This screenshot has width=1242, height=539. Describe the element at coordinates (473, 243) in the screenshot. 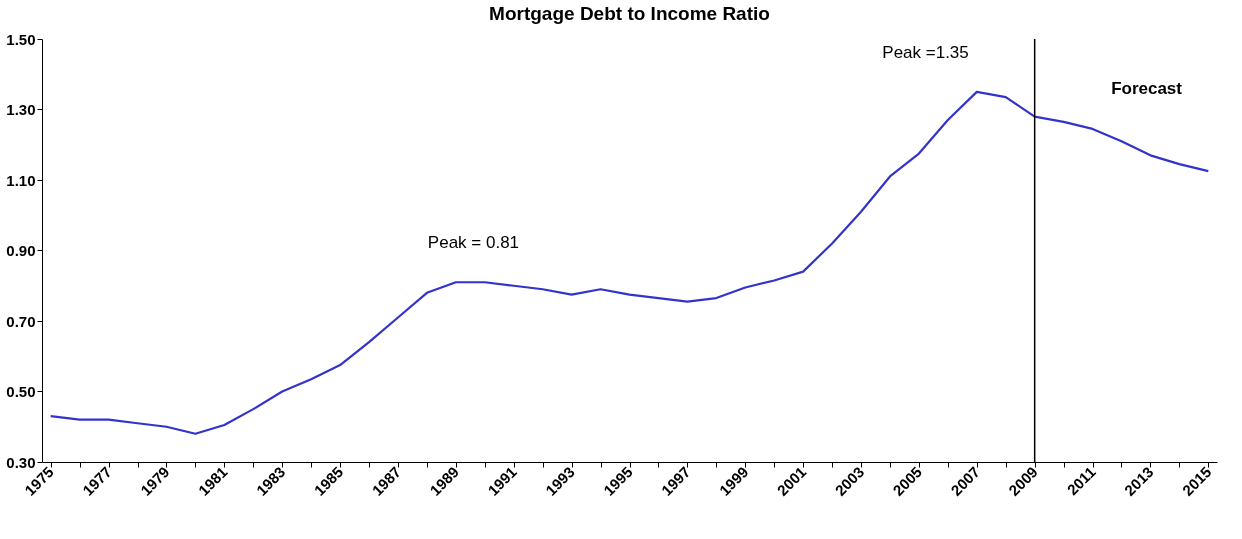

I see `annotation: Peak = 0.81` at that location.